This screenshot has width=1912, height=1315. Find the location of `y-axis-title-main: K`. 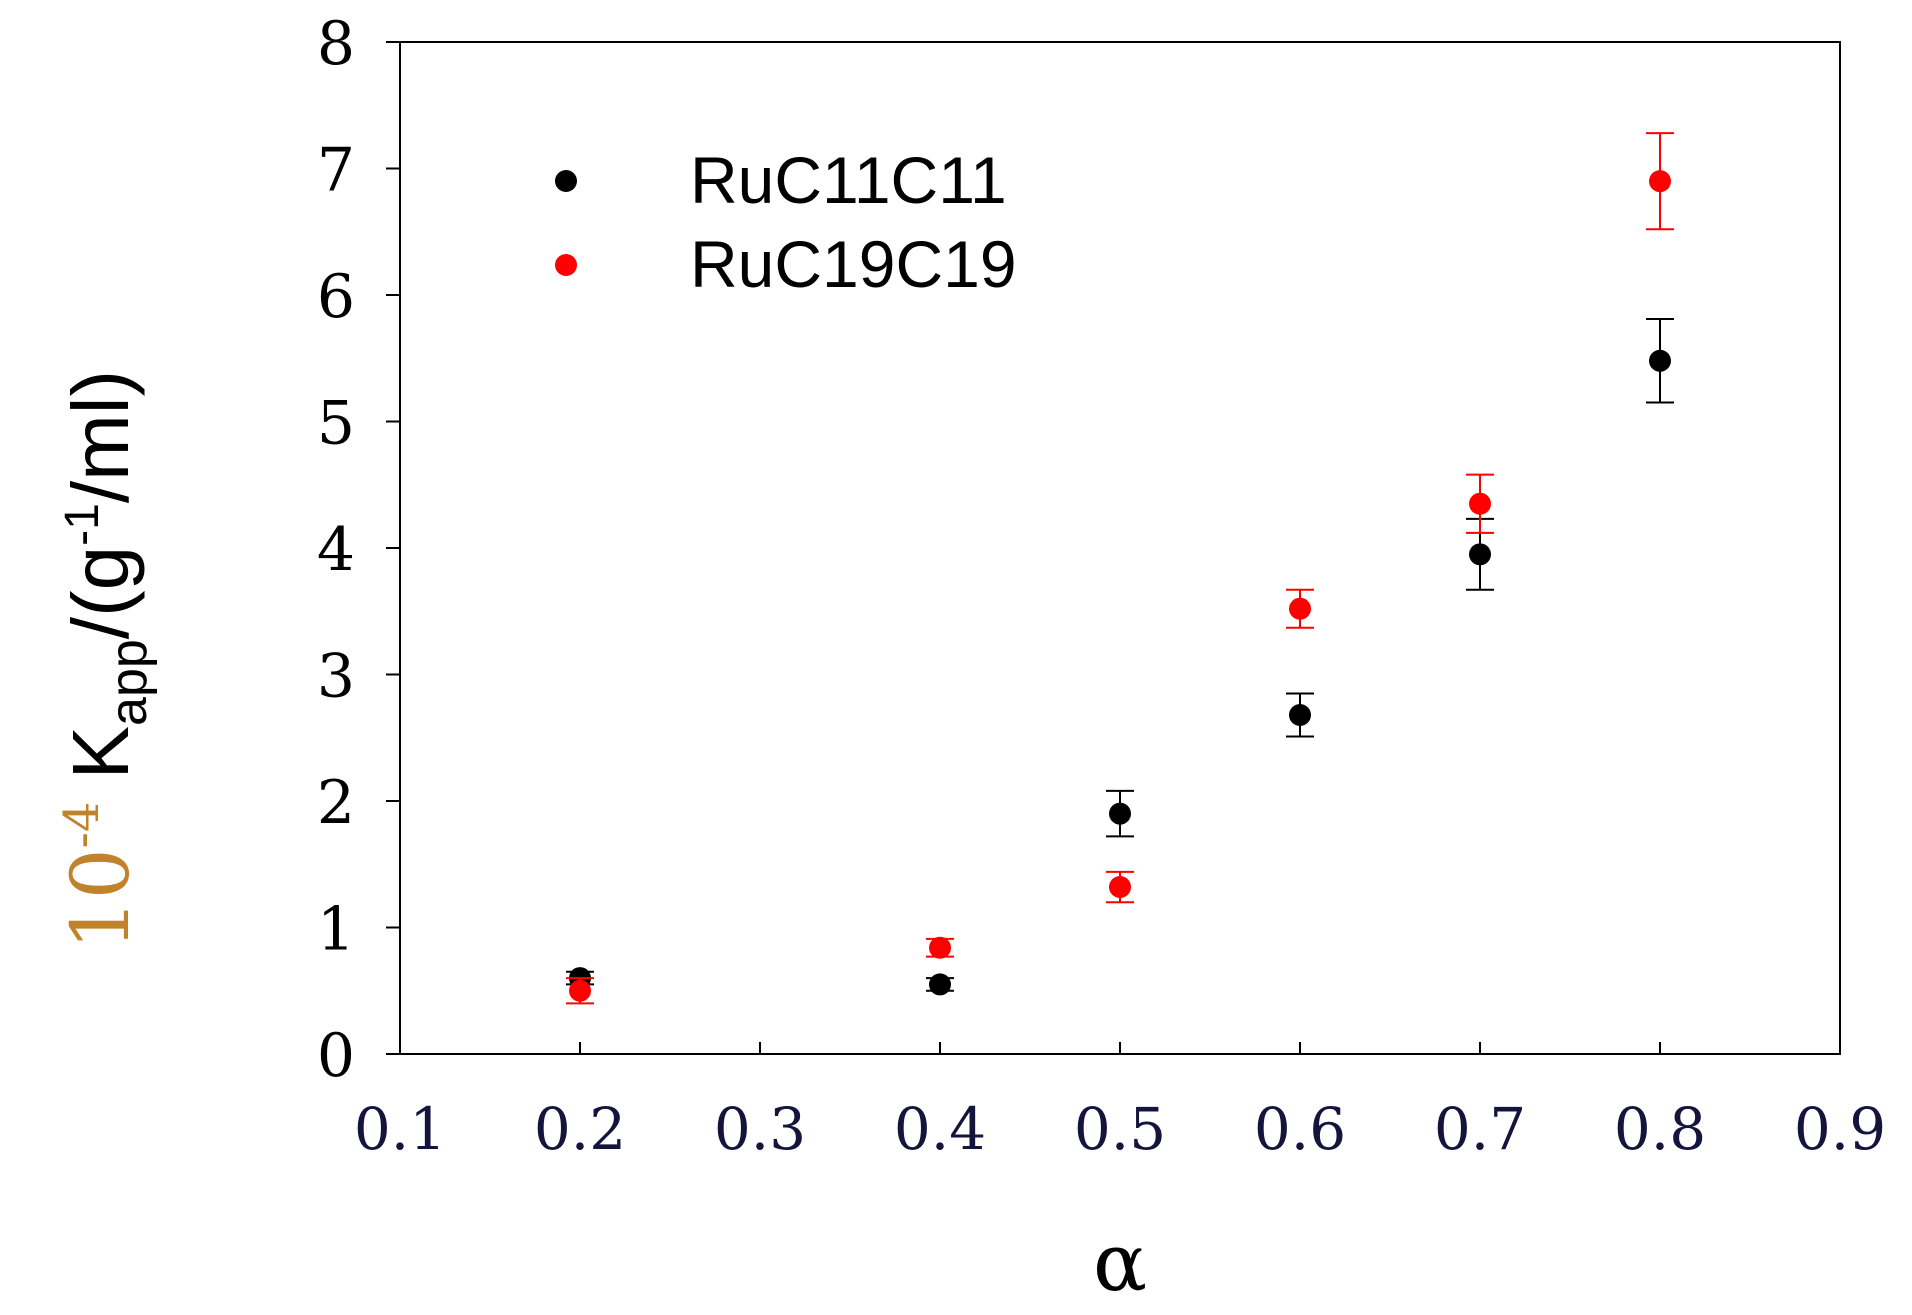

y-axis-title-main: K is located at coordinates (100, 764).